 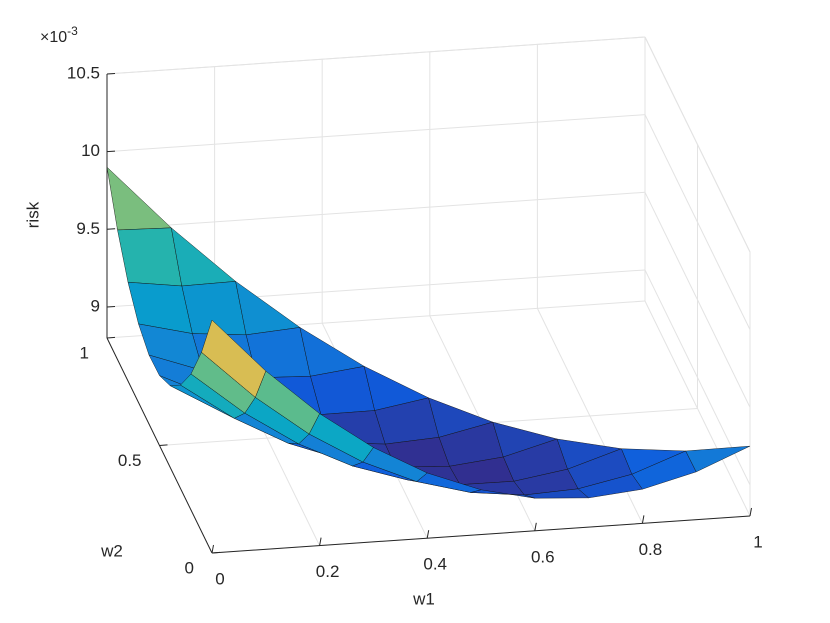 I want to click on z-multiplier-exponent: -3, so click(x=72, y=31).